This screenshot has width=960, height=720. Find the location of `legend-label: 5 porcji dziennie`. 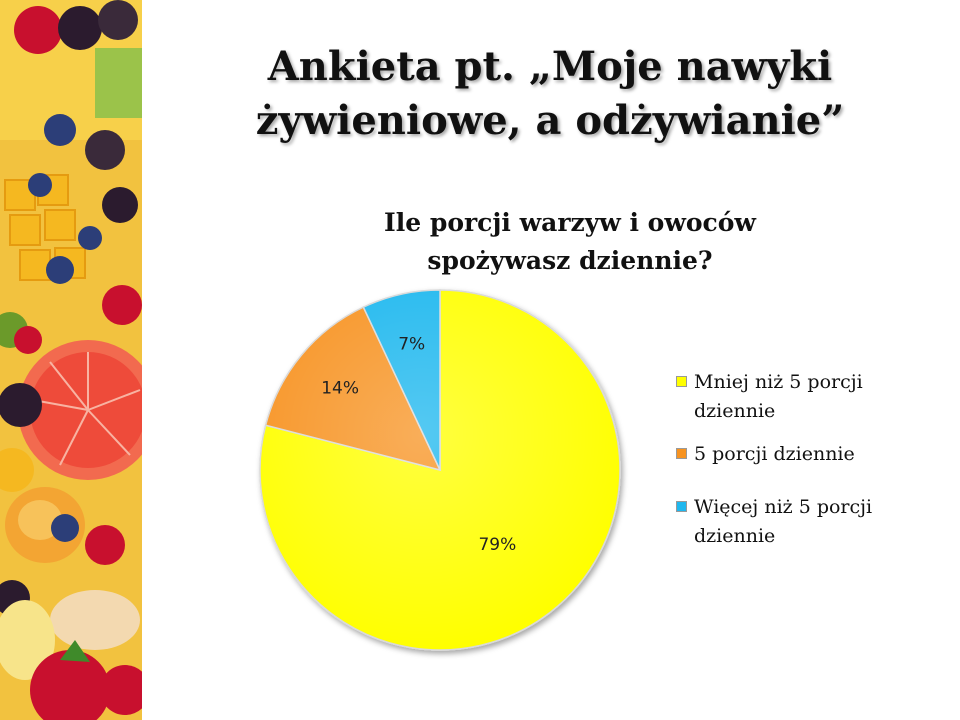

legend-label: 5 porcji dziennie is located at coordinates (774, 454).